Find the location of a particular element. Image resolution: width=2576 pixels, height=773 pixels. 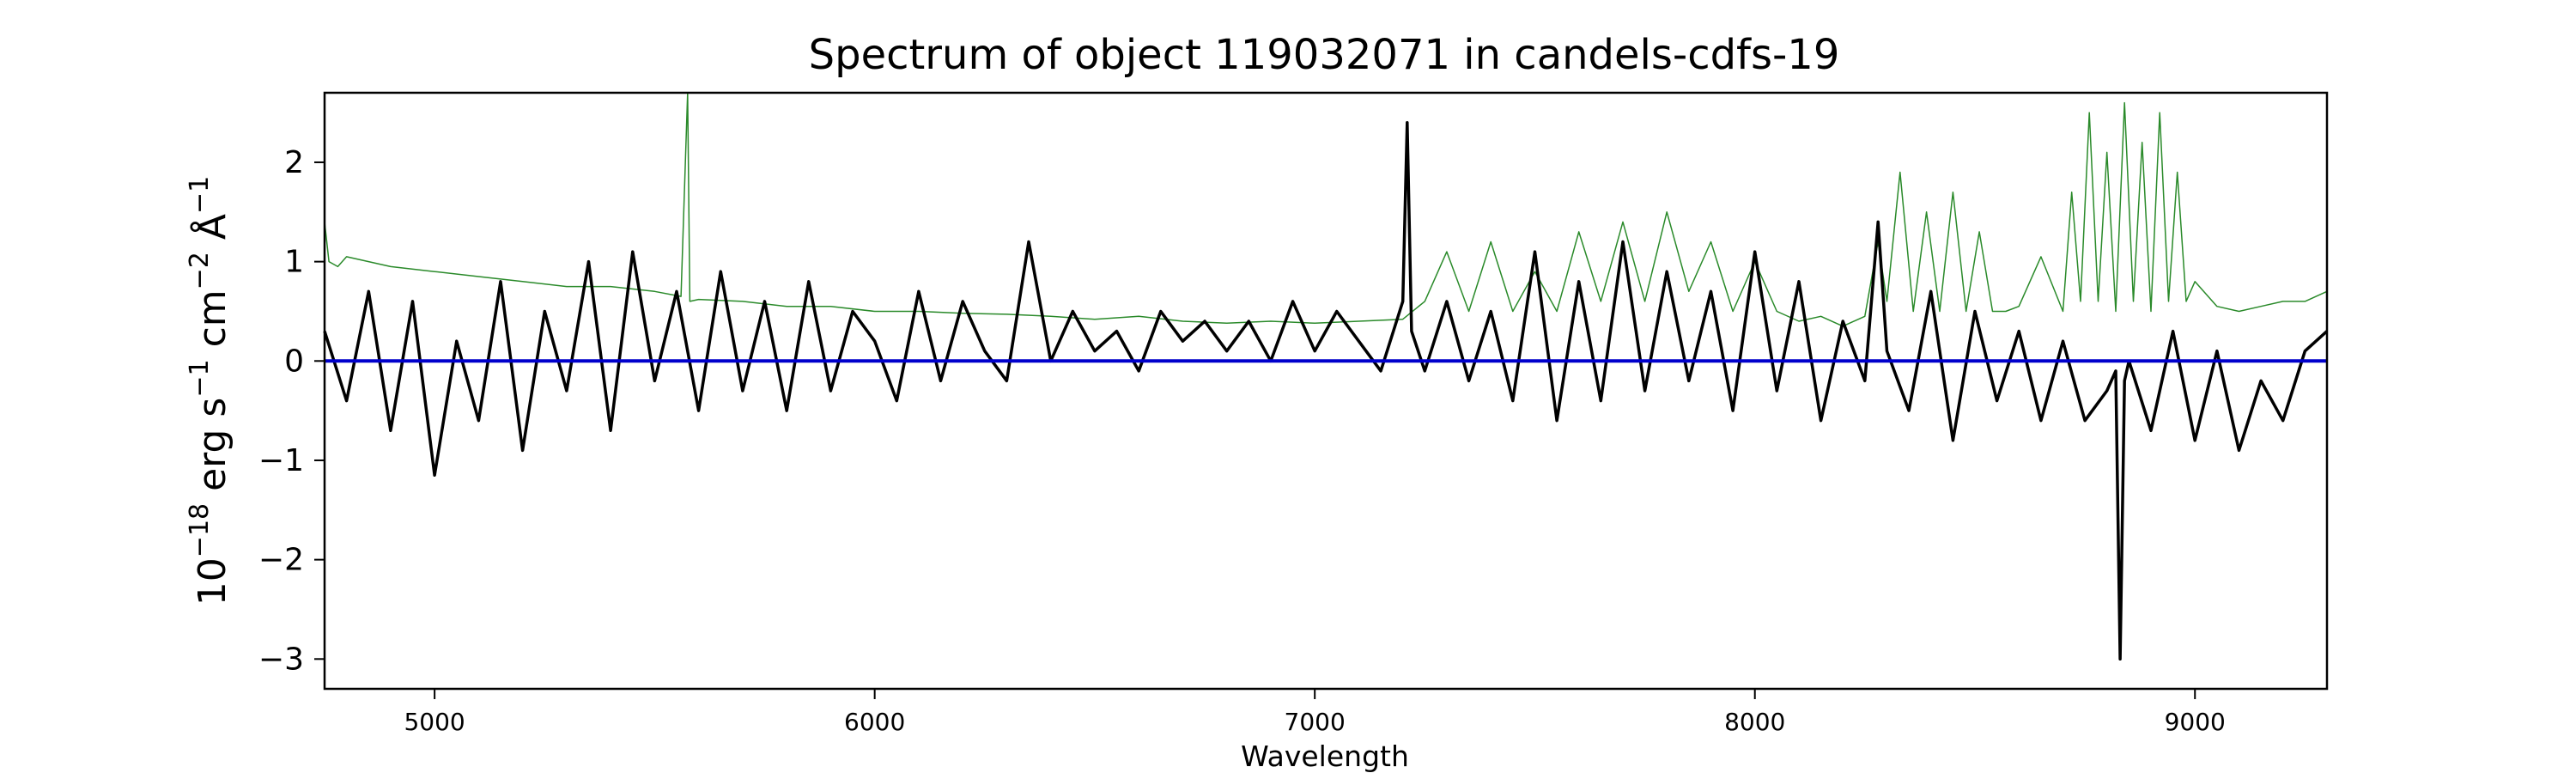

y-tick-label: 0 is located at coordinates (294, 361).